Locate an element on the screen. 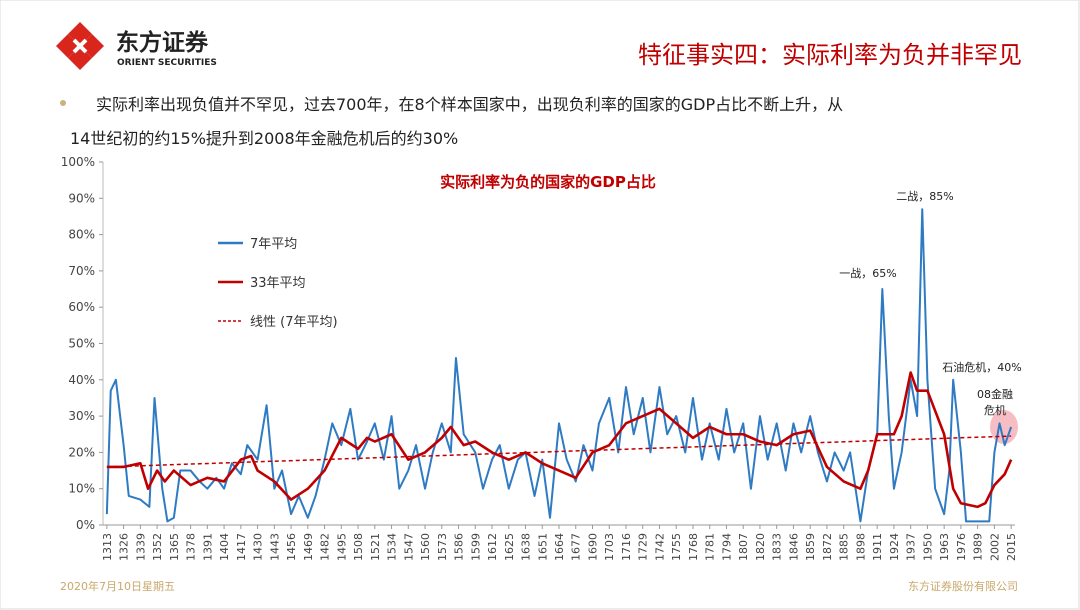 This screenshot has height=610, width=1080. x-tick-label: 1677 is located at coordinates (576, 547).